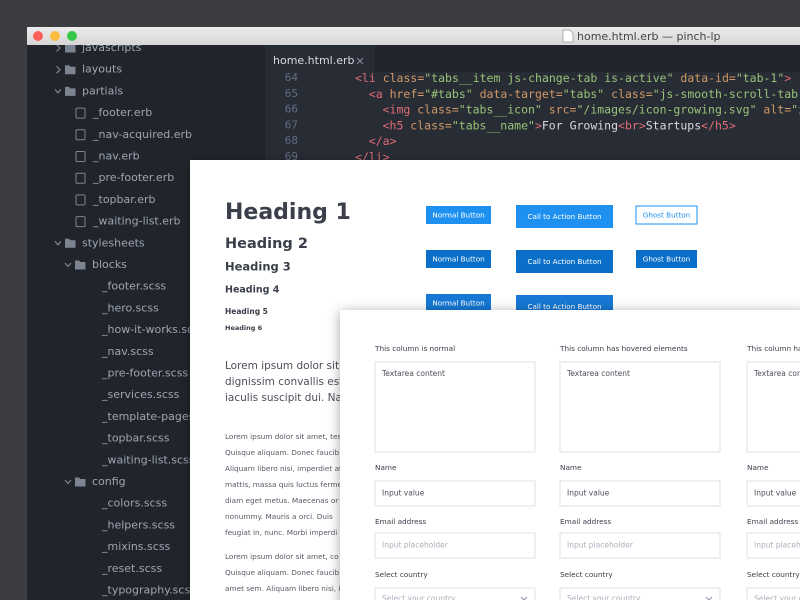 This screenshot has height=600, width=800. What do you see at coordinates (131, 568) in the screenshot?
I see `file-name: _reset.scss` at bounding box center [131, 568].